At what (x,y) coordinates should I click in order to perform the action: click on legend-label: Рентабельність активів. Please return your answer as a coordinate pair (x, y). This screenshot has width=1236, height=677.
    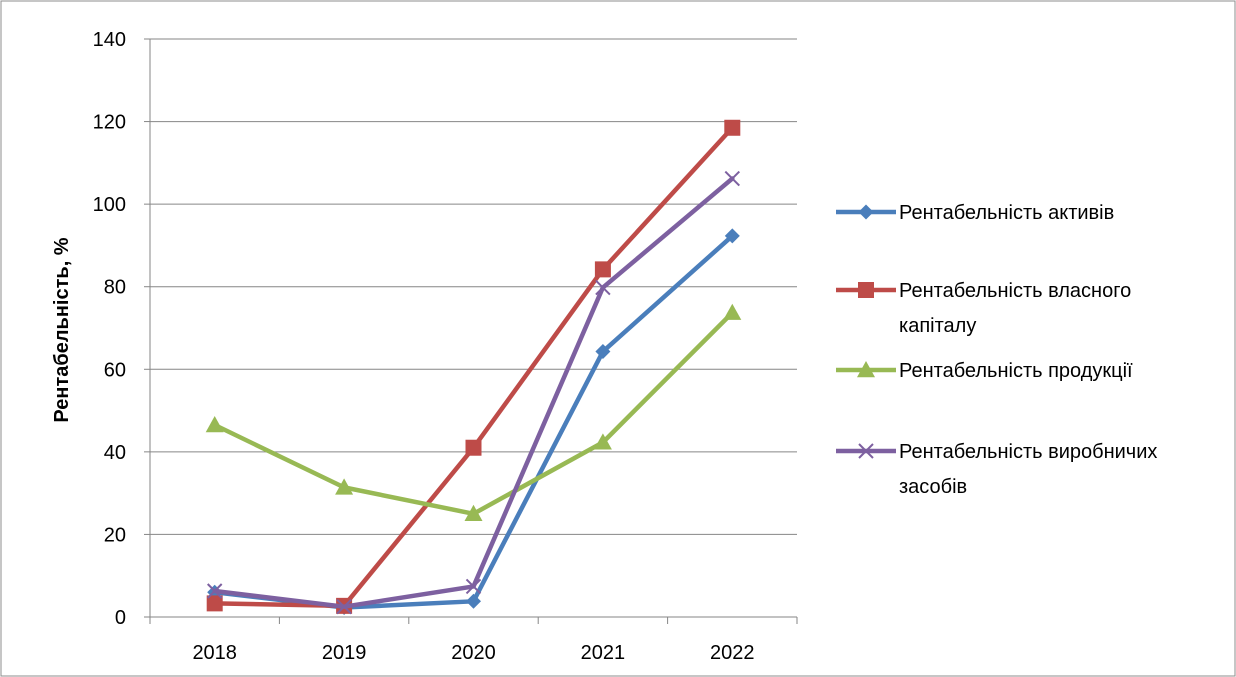
    Looking at the image, I should click on (1006, 213).